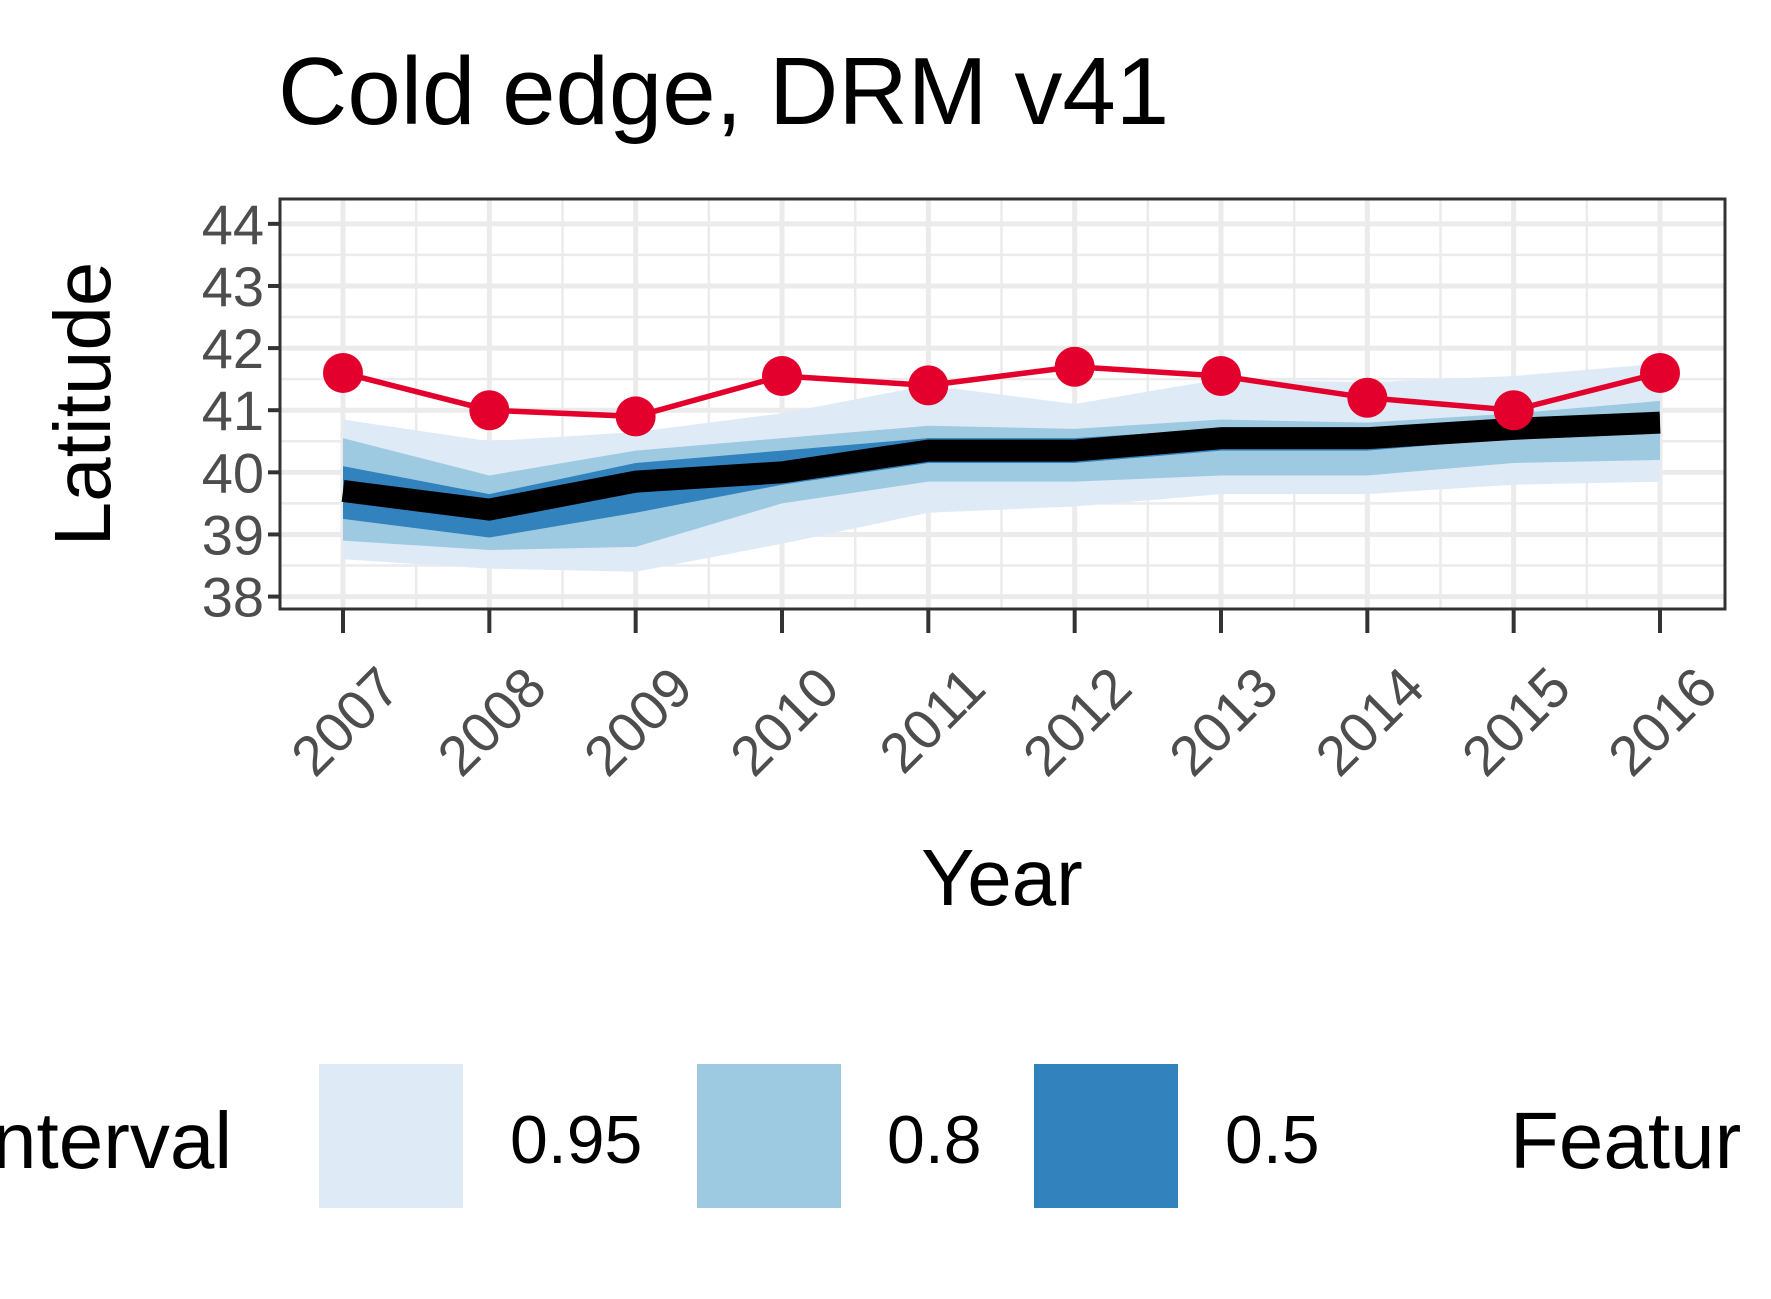 This screenshot has height=1299, width=1771. I want to click on y-tick-label: 41, so click(233, 410).